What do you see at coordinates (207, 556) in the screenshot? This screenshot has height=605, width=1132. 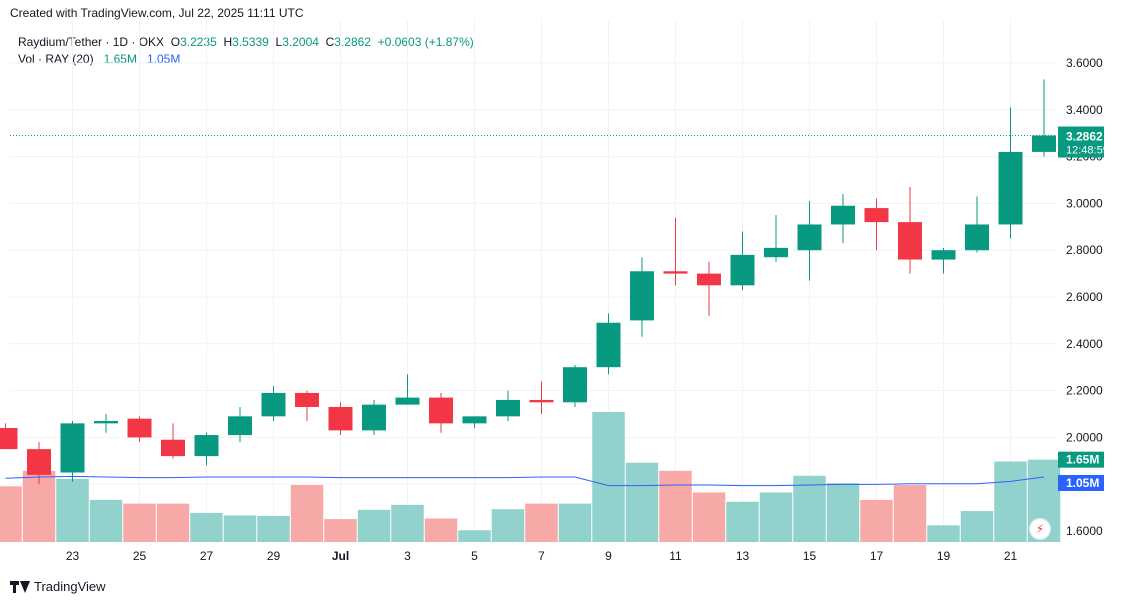 I see `time-tick-label: 27` at bounding box center [207, 556].